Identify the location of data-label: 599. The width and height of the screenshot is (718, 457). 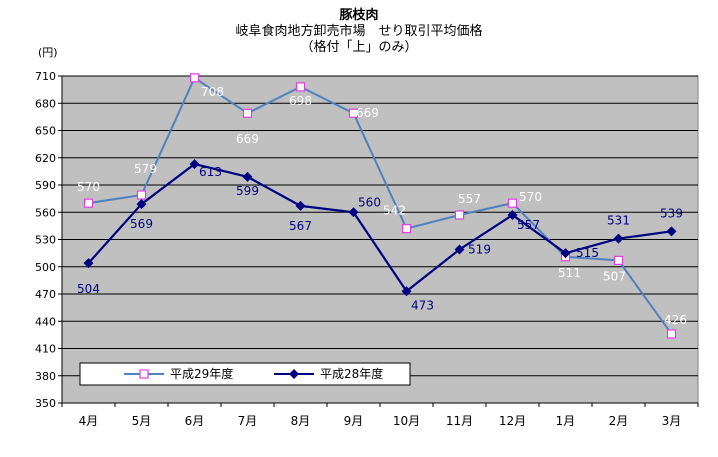
(247, 191).